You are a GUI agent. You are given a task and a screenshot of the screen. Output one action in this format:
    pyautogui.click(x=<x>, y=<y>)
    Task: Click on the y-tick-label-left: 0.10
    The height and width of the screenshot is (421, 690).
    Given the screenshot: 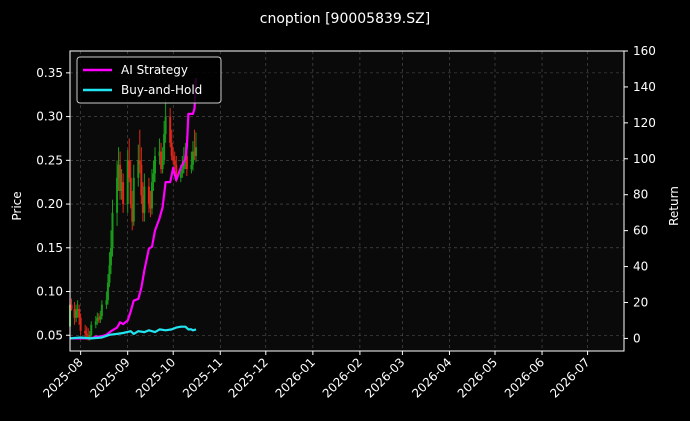 What is the action you would take?
    pyautogui.click(x=49, y=292)
    